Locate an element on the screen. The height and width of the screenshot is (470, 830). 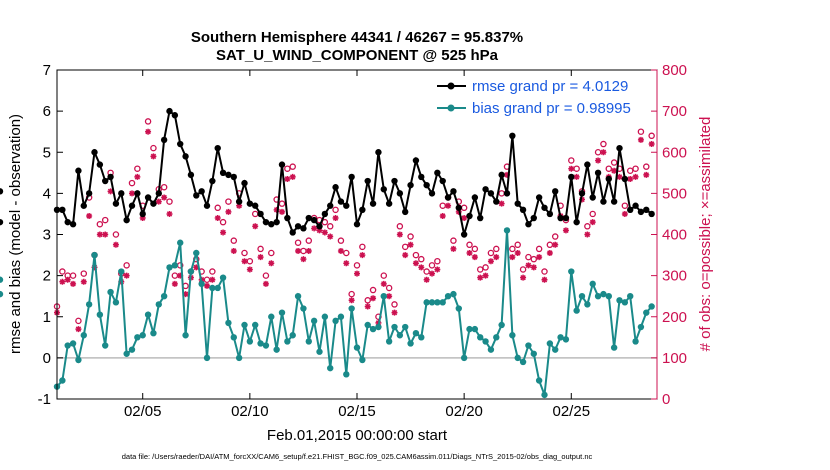
y2-tick-label: 600 is located at coordinates (674, 152).